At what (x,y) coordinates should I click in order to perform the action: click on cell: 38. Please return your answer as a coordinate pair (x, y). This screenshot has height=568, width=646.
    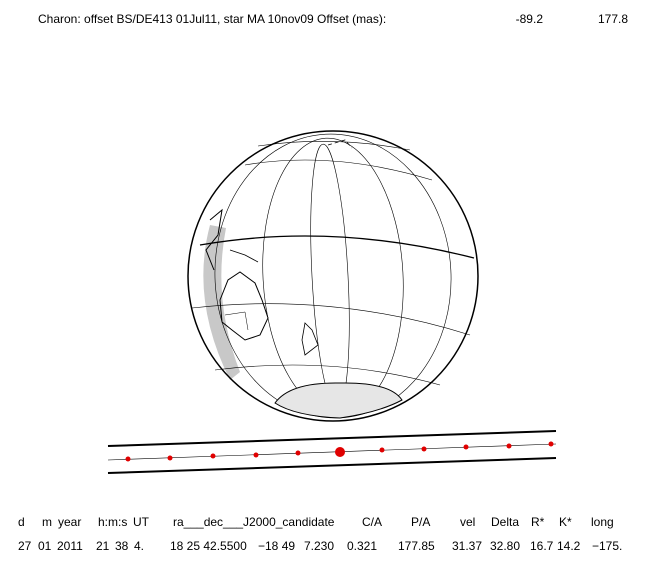
    Looking at the image, I should click on (122, 546).